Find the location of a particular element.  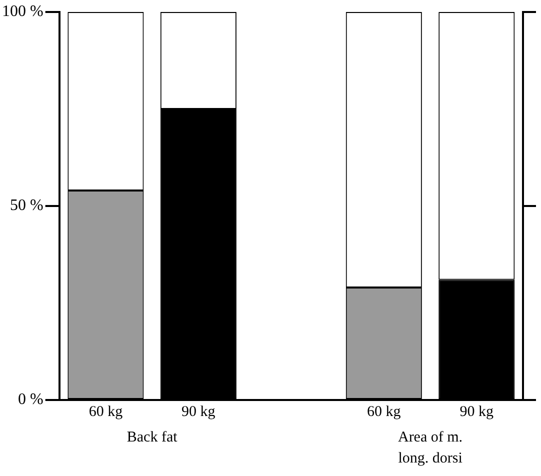

y-tick-label: 100 % is located at coordinates (23, 11).